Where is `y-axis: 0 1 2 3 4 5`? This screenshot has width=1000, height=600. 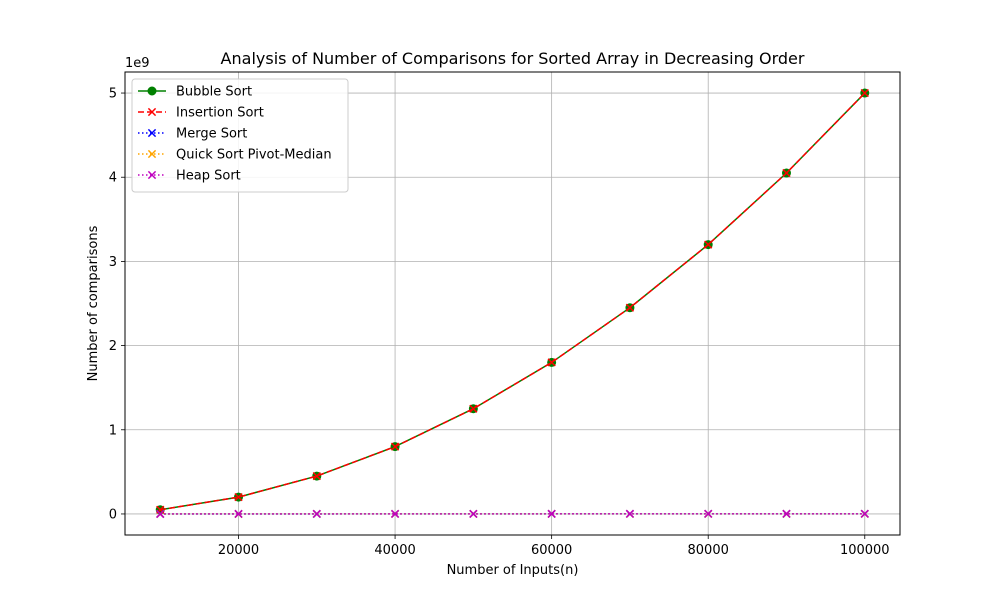
y-axis: 0 1 2 3 4 5 is located at coordinates (117, 304).